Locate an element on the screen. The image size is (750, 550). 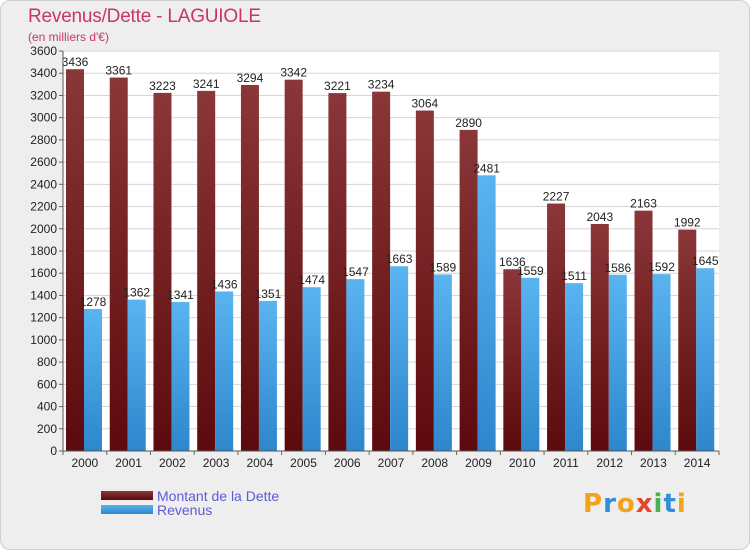
x-tick-label: 2007 is located at coordinates (391, 463).